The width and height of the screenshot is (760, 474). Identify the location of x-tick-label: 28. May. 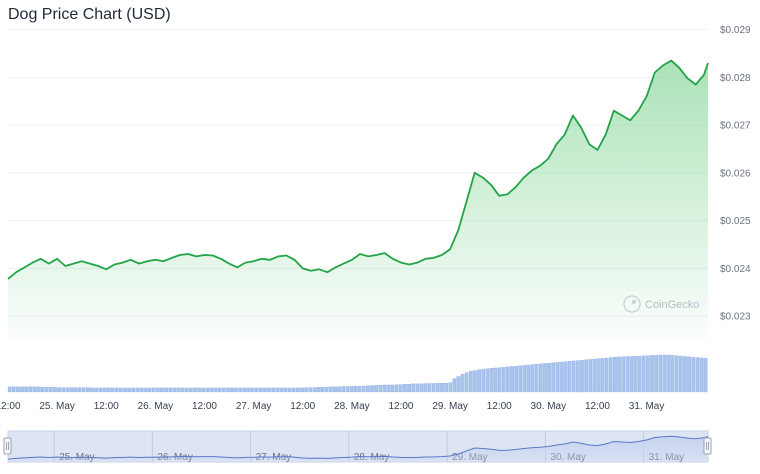
(352, 406).